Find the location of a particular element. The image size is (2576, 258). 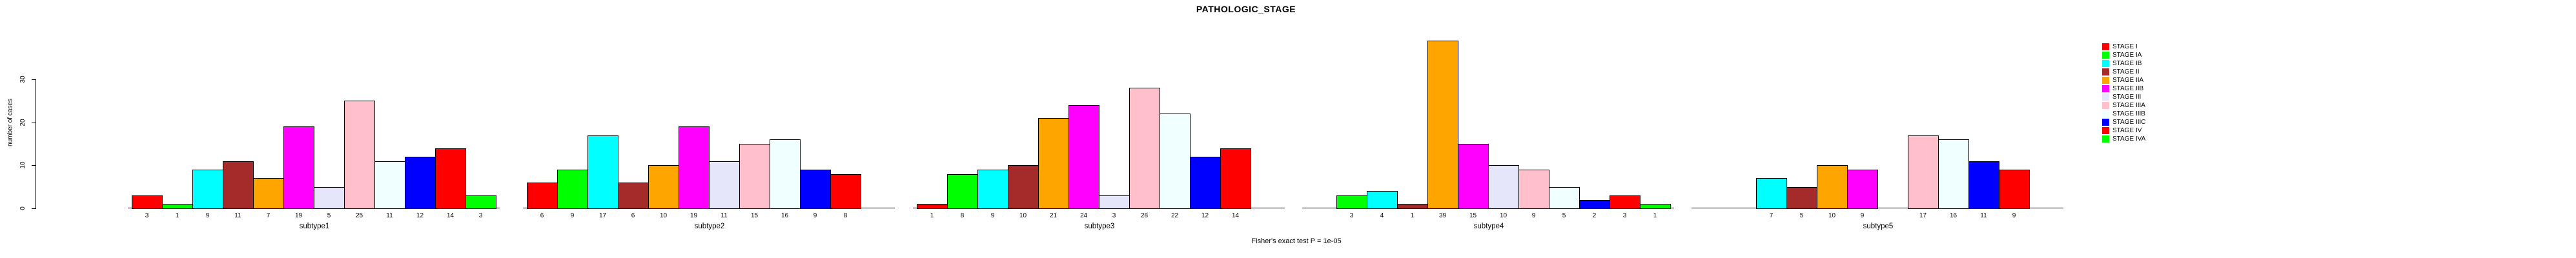

panel-subtype2: 6 9 17 6 10 19 11 15 16 9 8 subtype2 is located at coordinates (709, 129).